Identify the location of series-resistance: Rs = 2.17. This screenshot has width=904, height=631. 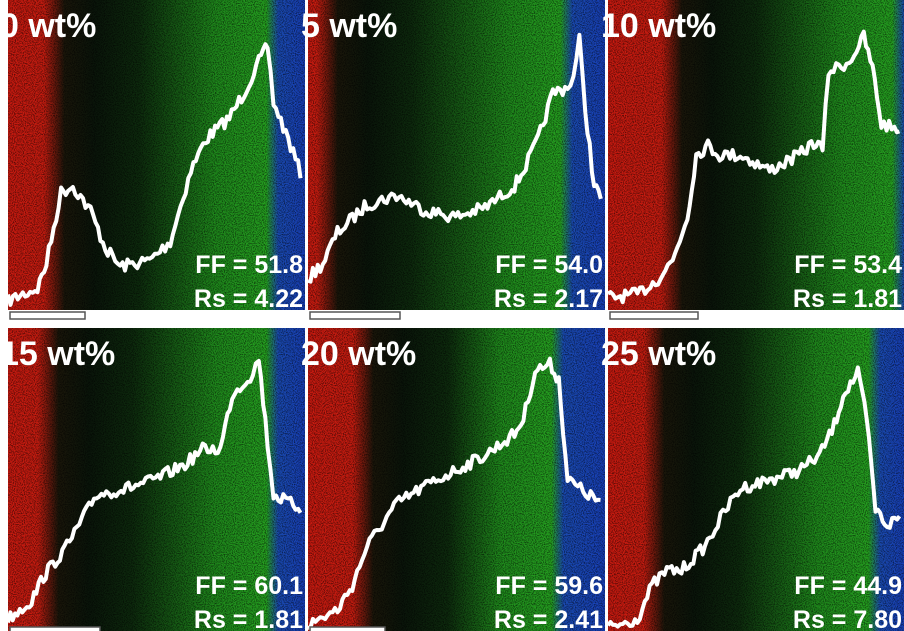
(548, 299).